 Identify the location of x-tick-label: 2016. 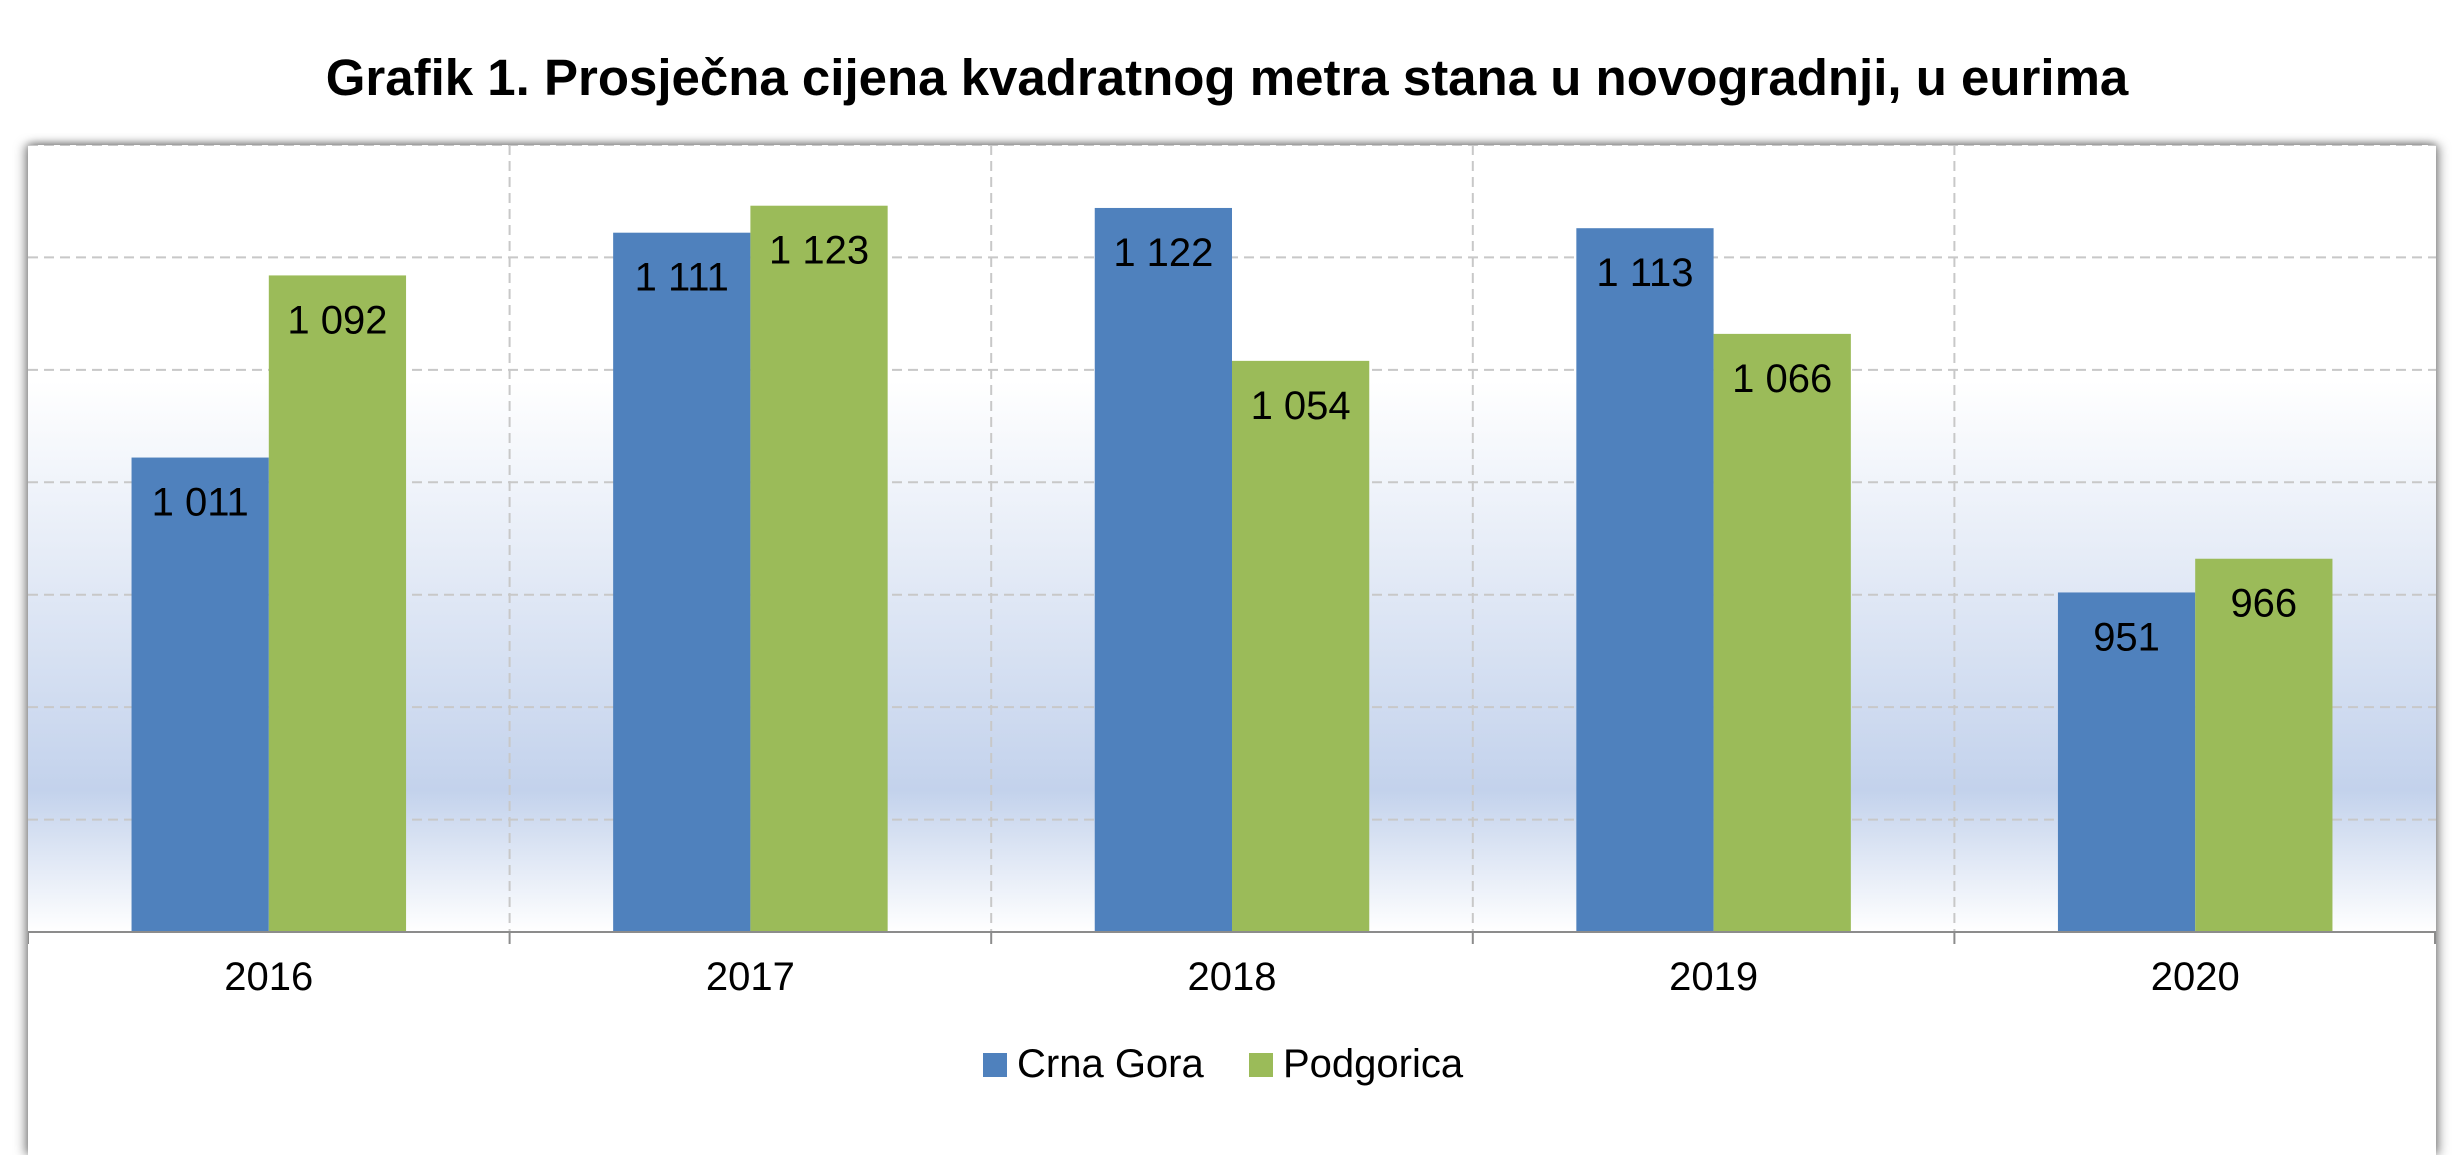
(268, 977).